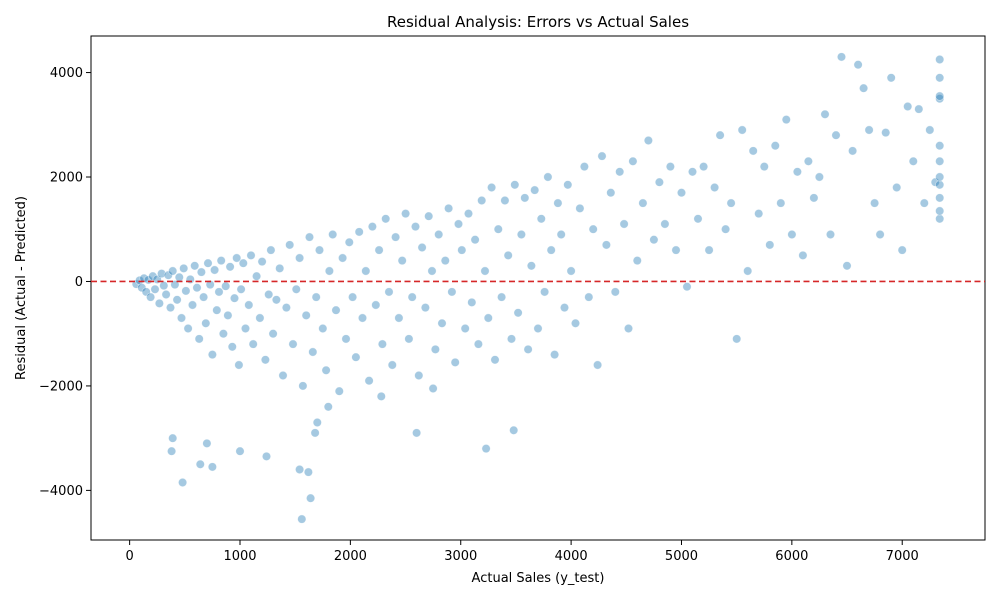  What do you see at coordinates (522, 552) in the screenshot?
I see `x-axis-ticks: 0 1000 2000 3000 4000 5000 6000 7000` at bounding box center [522, 552].